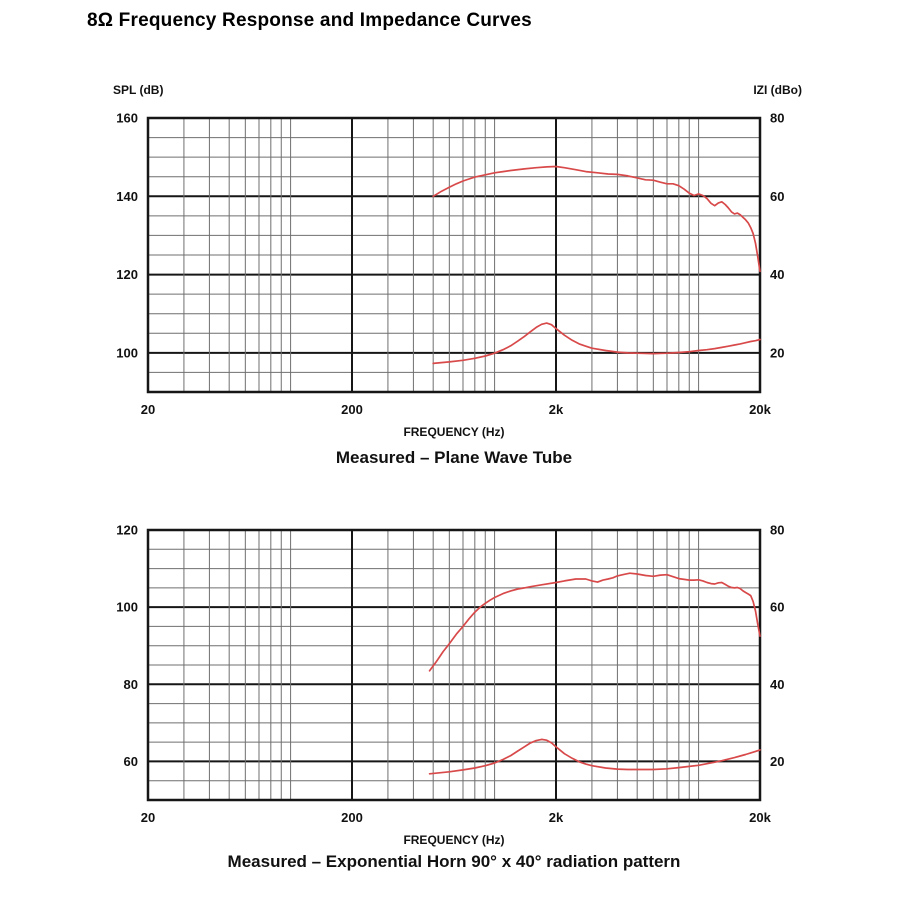 Image resolution: width=900 pixels, height=900 pixels. I want to click on left-axis-tick: 160, so click(127, 118).